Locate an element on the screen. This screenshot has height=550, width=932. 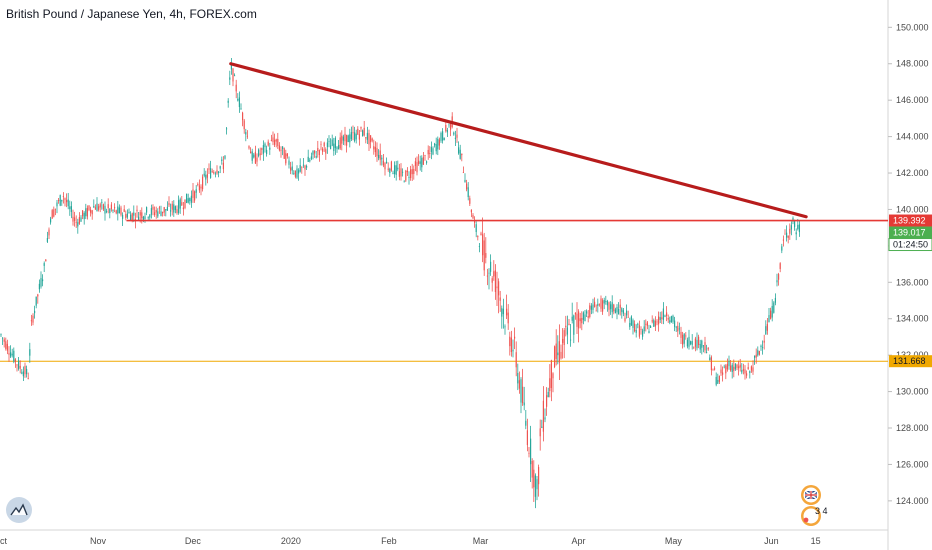
tradingview-logo-icon is located at coordinates (19, 510).